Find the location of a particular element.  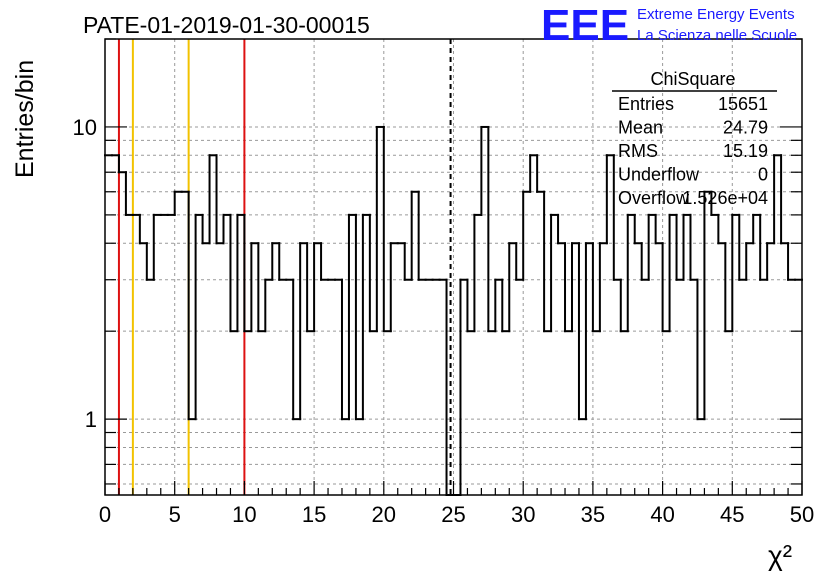

y-tick-label: 10 is located at coordinates (85, 127).